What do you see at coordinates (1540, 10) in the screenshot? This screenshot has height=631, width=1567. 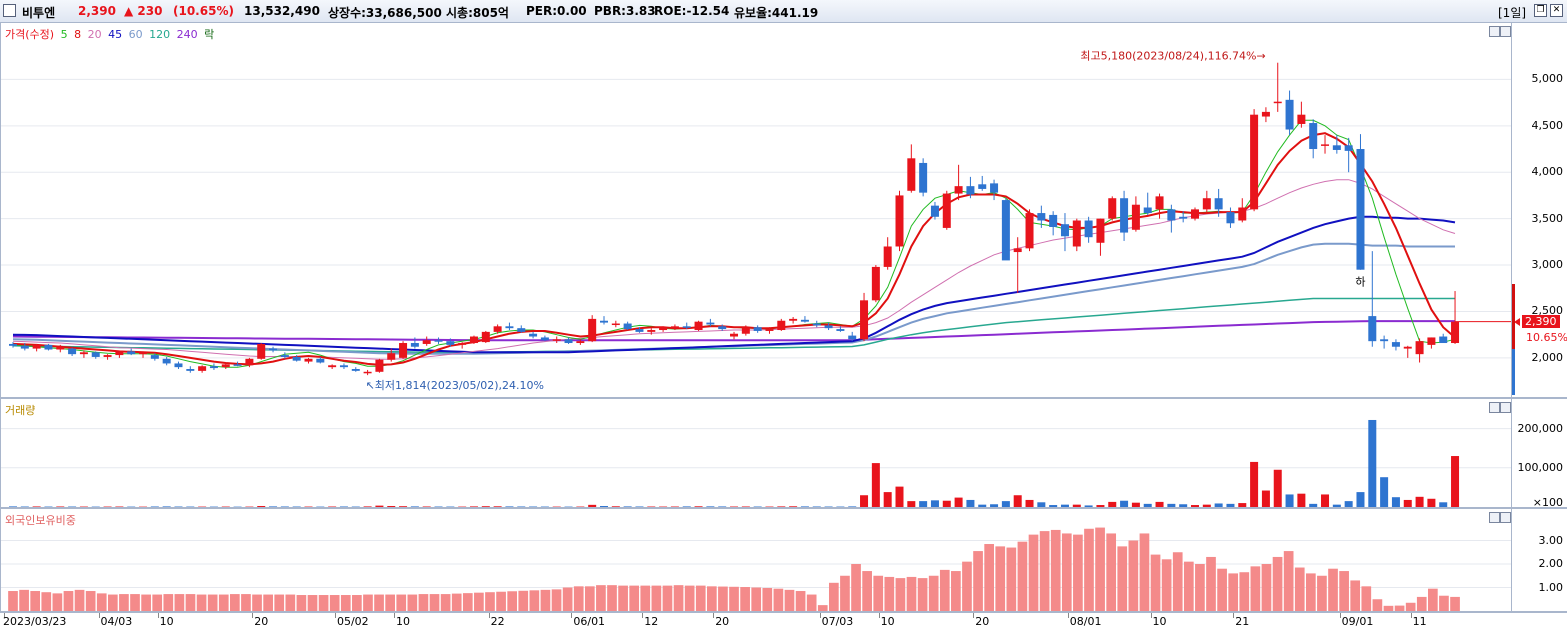 I see `restore-window-icon: ❐` at bounding box center [1540, 10].